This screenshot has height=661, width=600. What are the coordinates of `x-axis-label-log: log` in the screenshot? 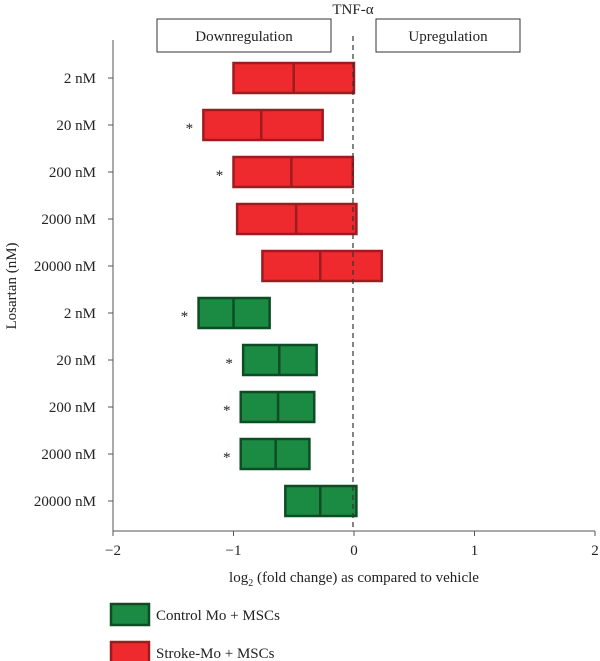 It's located at (239, 578).